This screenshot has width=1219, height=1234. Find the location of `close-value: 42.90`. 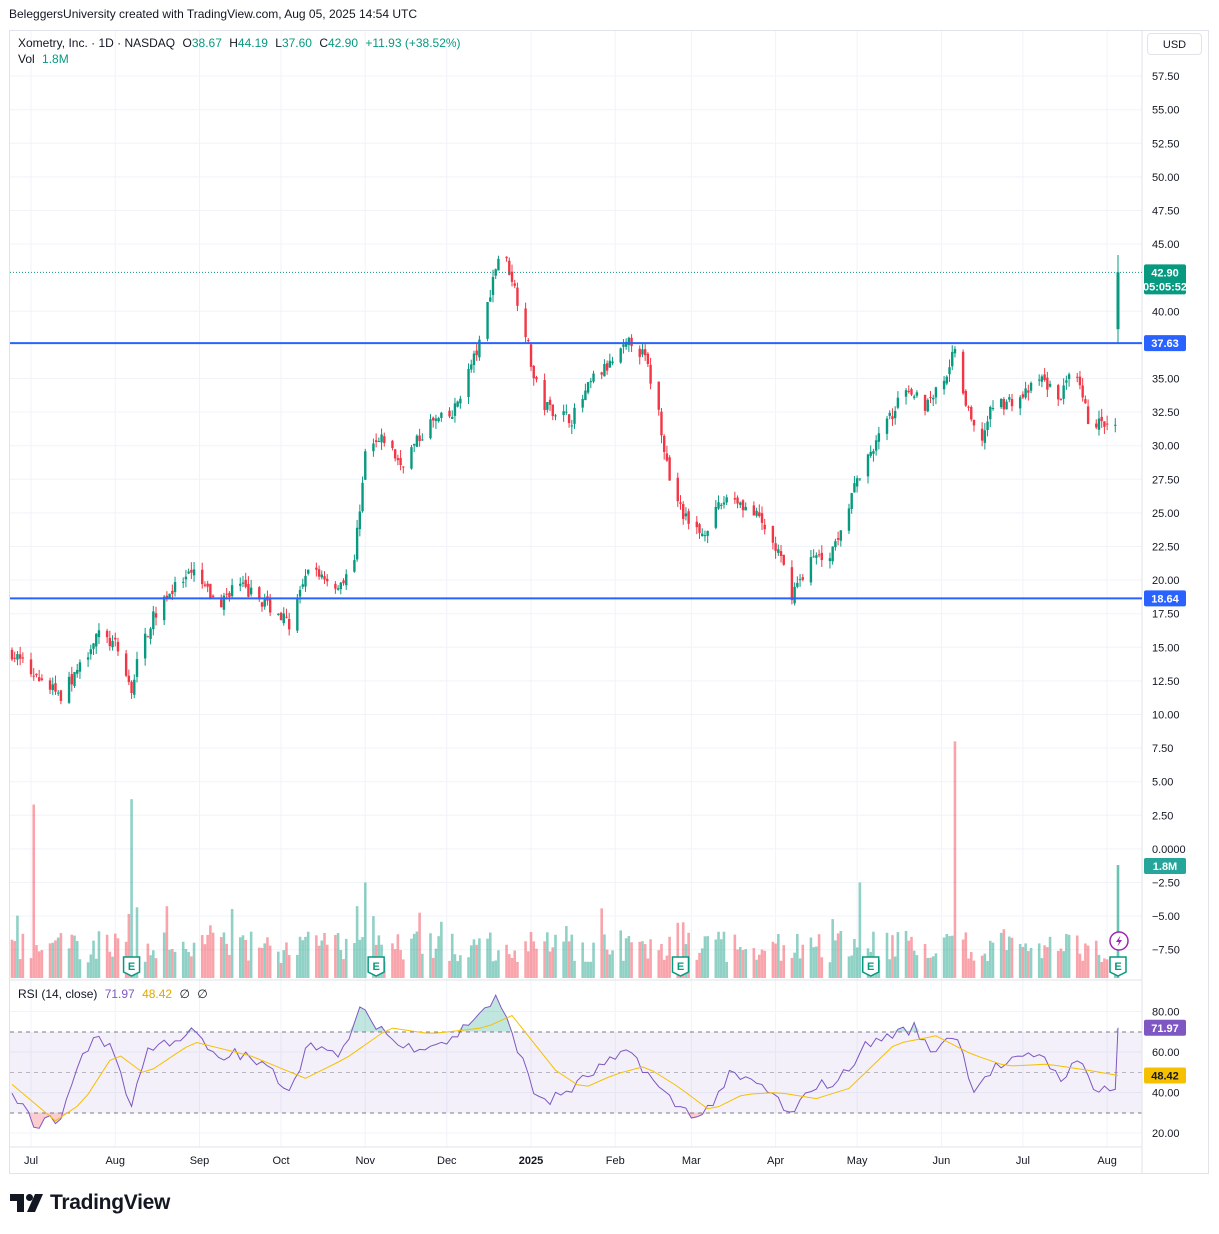

close-value: 42.90 is located at coordinates (343, 43).